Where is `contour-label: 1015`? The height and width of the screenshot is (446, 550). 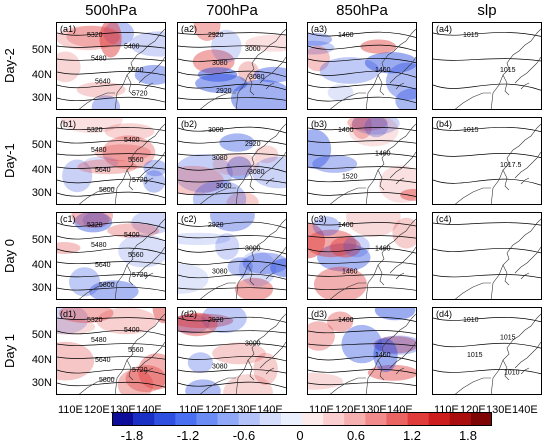 contour-label: 1015 is located at coordinates (508, 338).